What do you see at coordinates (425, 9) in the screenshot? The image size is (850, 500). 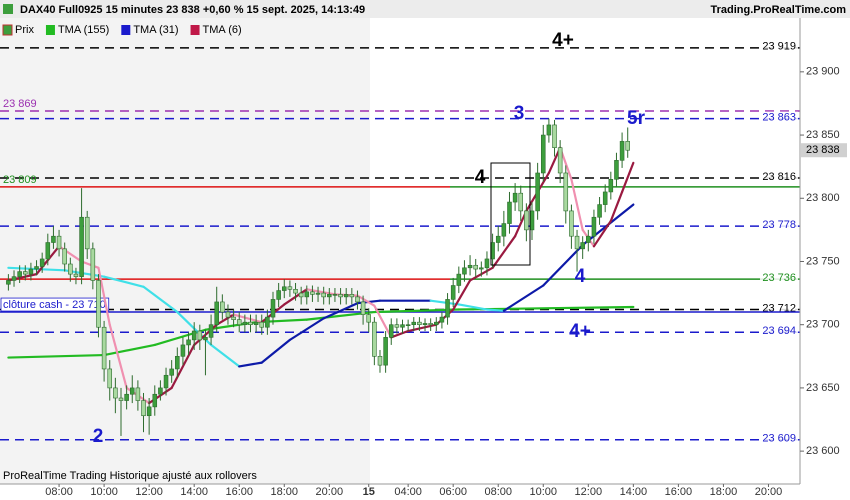 I see `header-bar` at bounding box center [425, 9].